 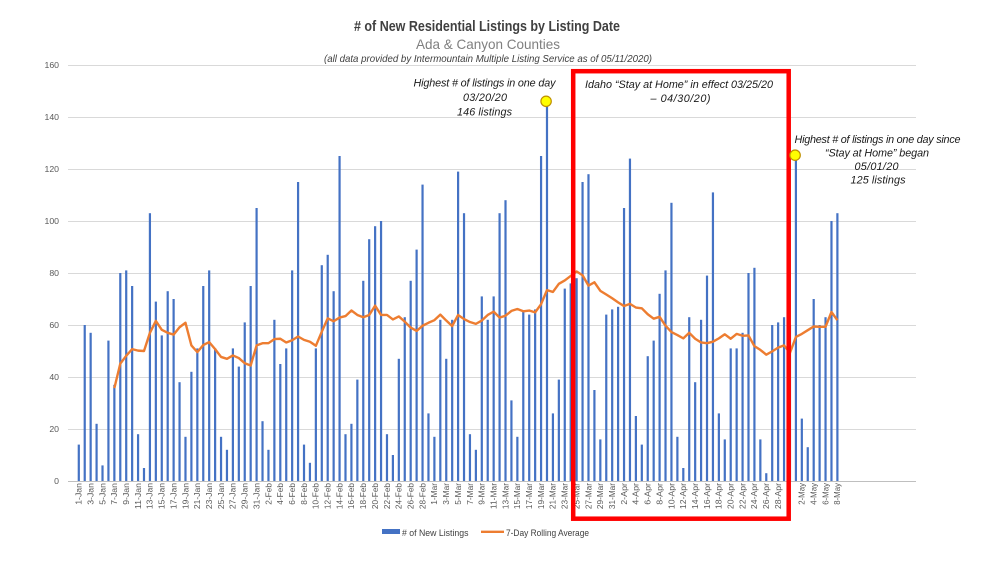 What do you see at coordinates (742, 496) in the screenshot?
I see `svg-text: 22-Apr` at bounding box center [742, 496].